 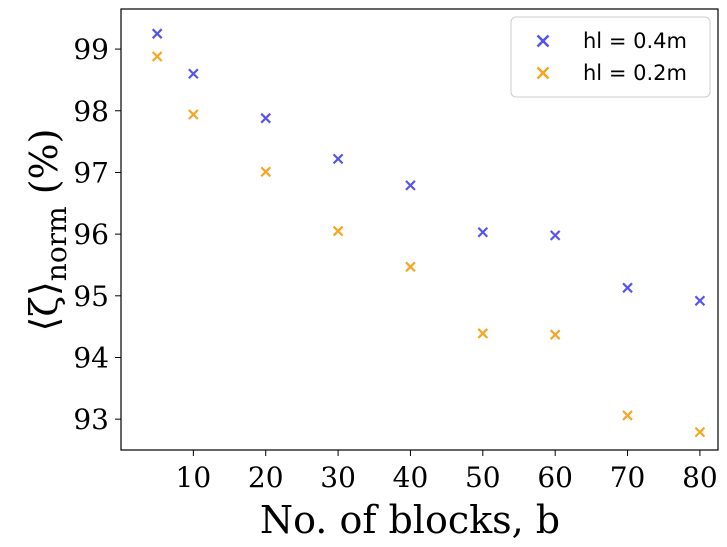 I want to click on y-tick-label: 98, so click(x=91, y=111).